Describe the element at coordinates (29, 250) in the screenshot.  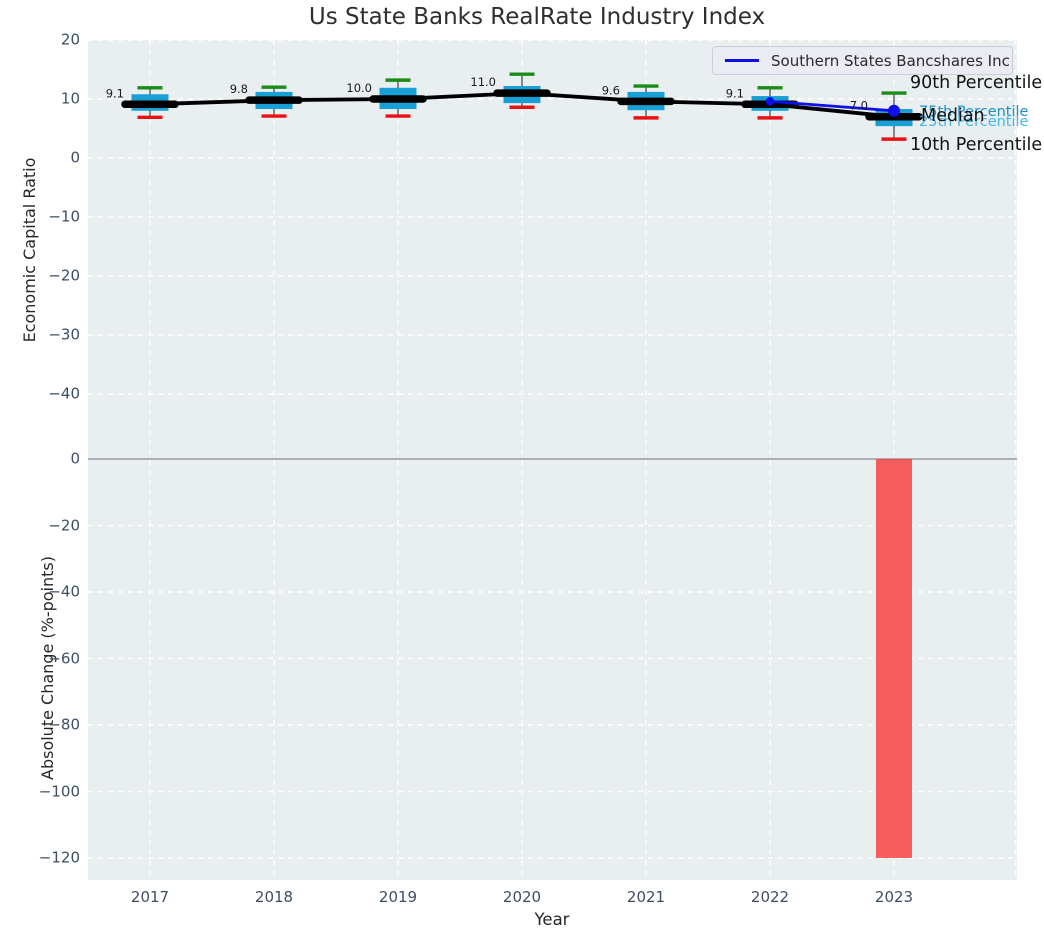
I see `top-y-axis-label: Economic Capital Ratio` at that location.